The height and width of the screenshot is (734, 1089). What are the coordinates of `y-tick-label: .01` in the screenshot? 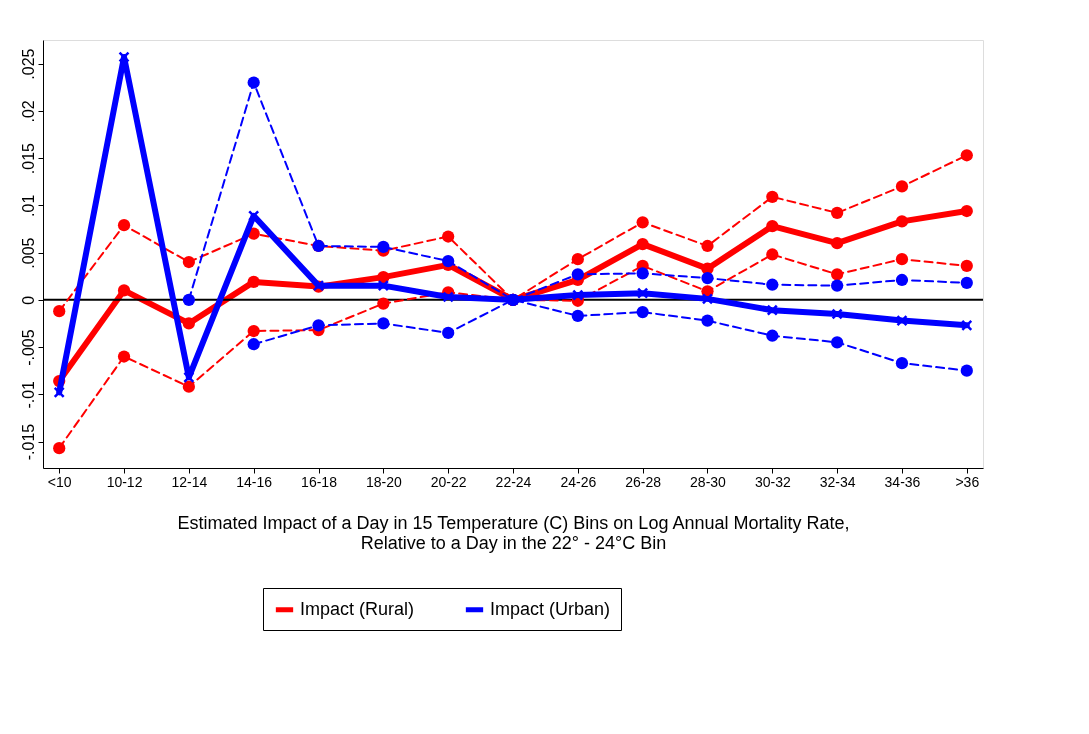 It's located at (28, 205).